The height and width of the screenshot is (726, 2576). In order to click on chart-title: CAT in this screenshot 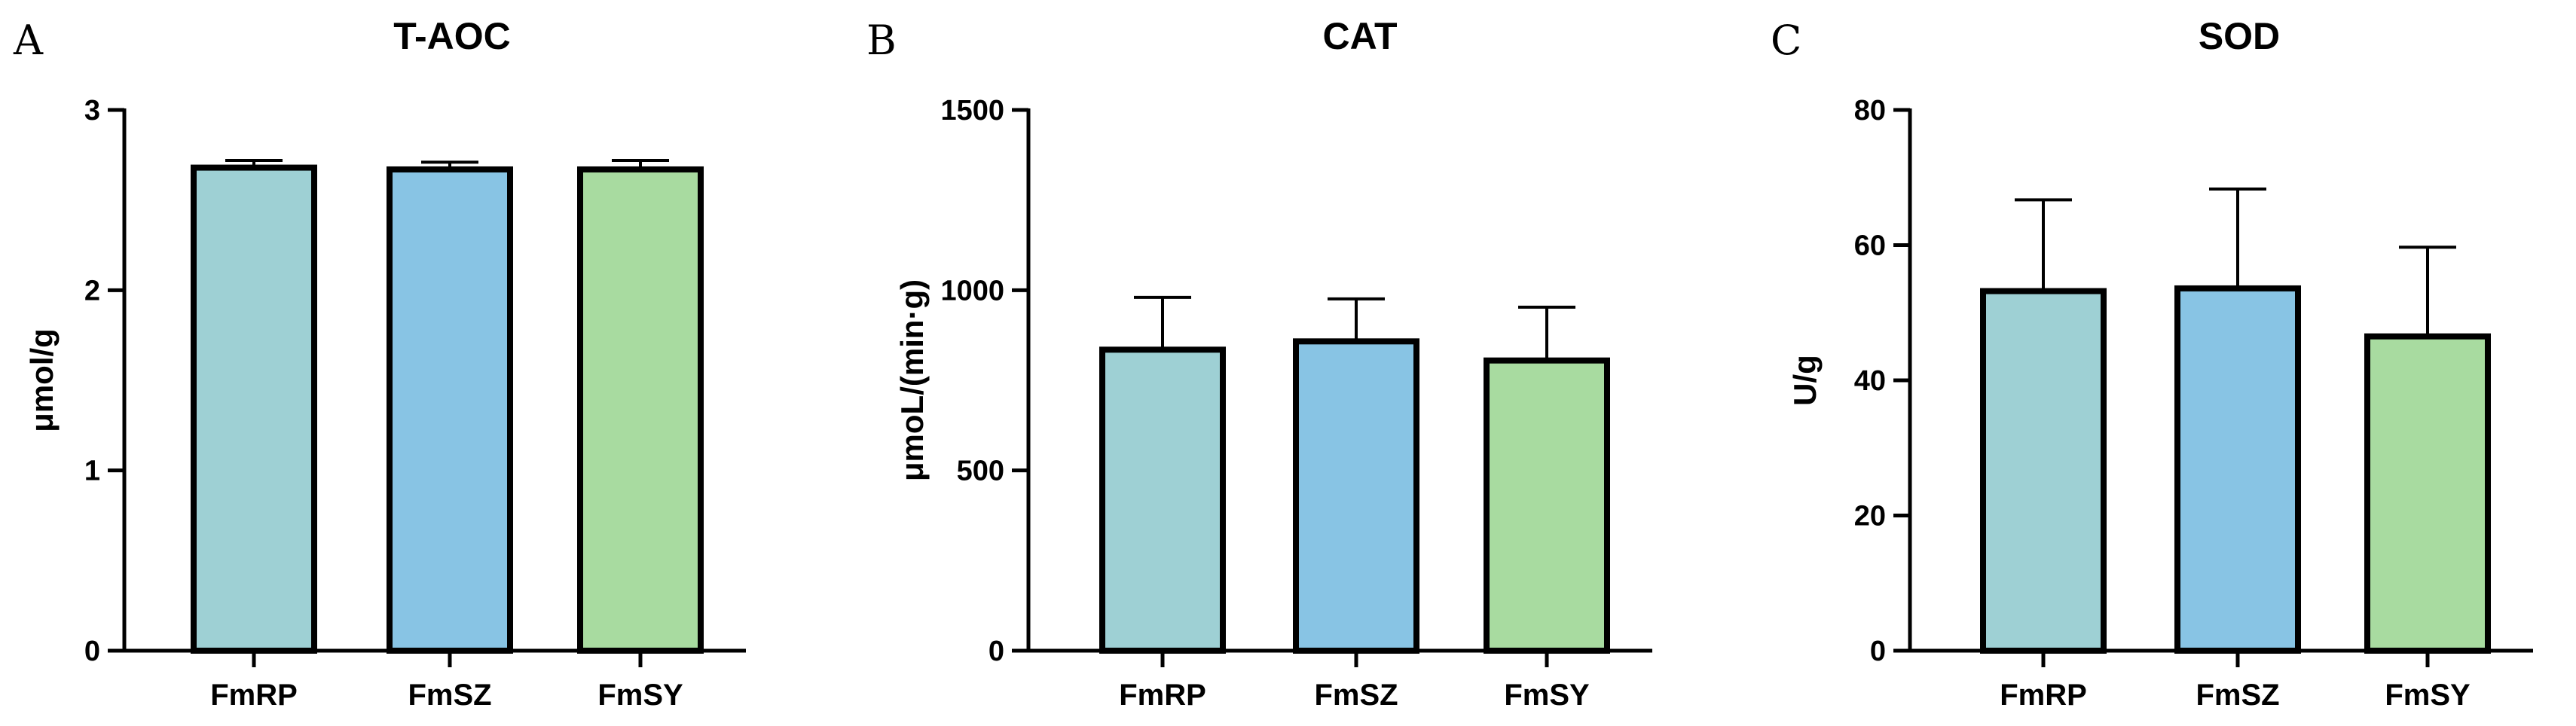, I will do `click(1359, 36)`.